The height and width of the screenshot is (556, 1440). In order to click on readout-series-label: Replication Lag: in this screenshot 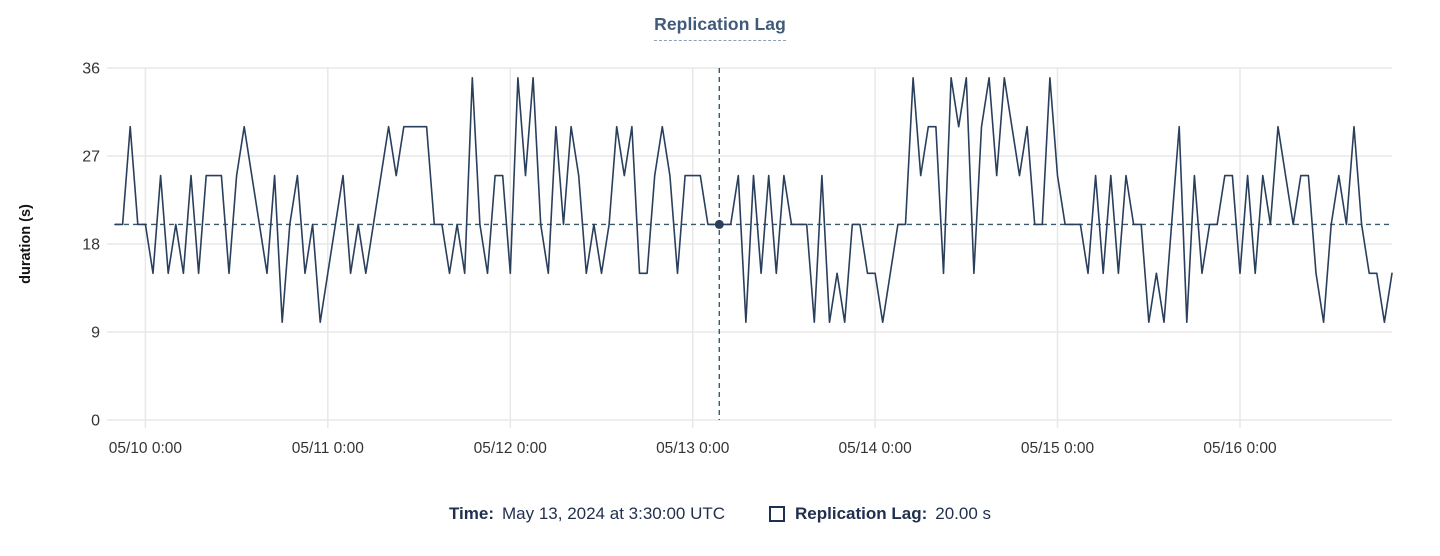, I will do `click(861, 513)`.